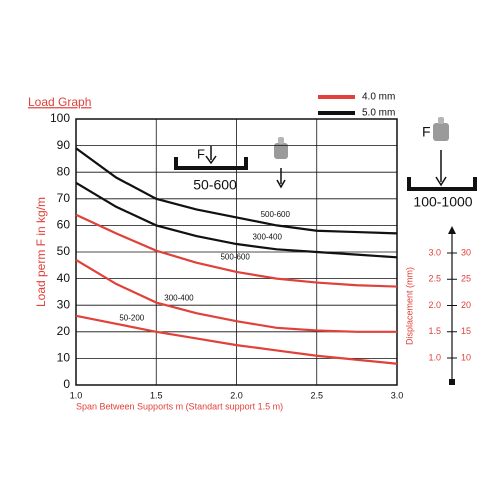 Image resolution: width=500 pixels, height=500 pixels. I want to click on inset-force-label: F, so click(201, 153).